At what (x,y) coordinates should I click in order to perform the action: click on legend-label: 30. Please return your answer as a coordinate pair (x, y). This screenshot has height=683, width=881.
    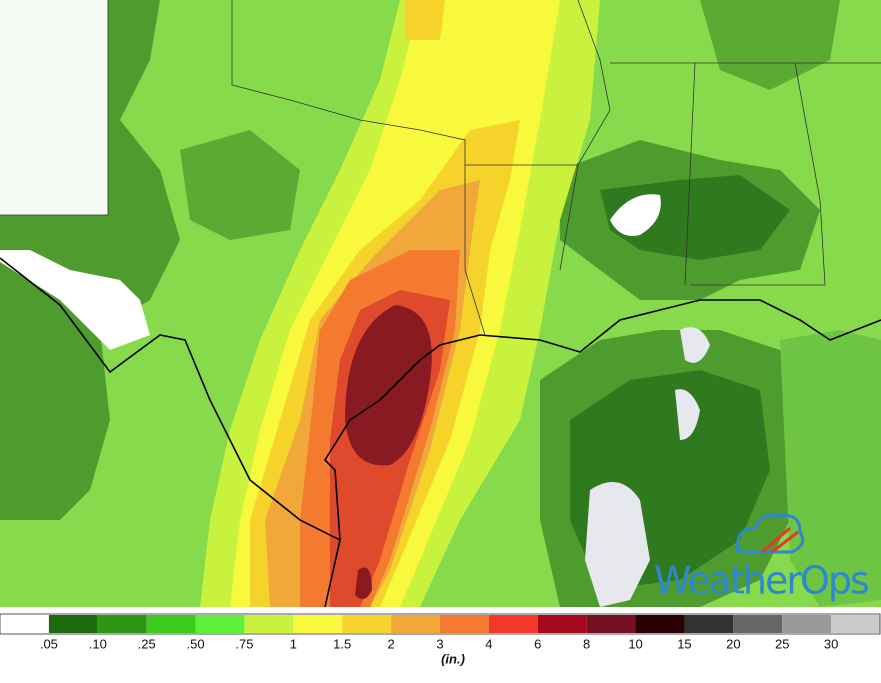
    Looking at the image, I should click on (831, 643).